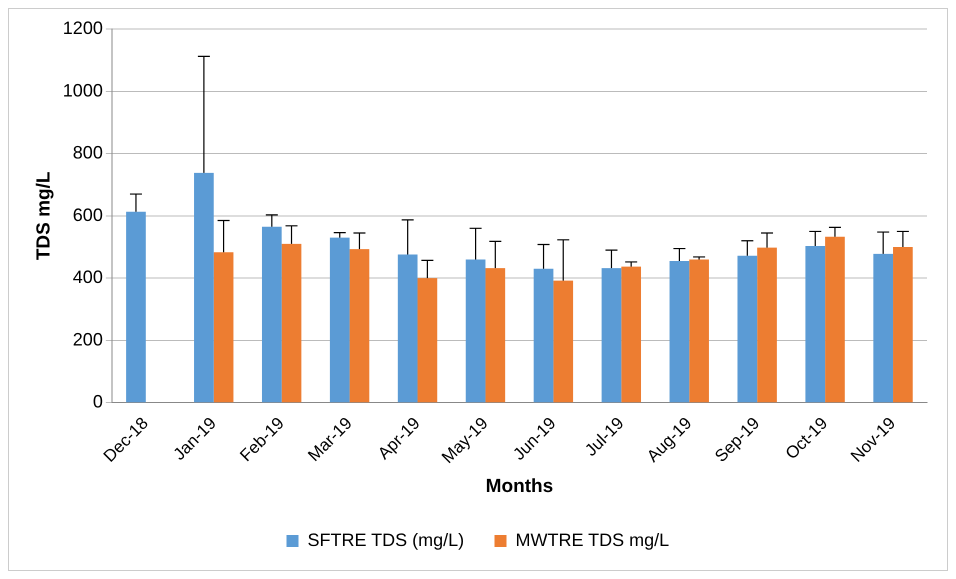 The image size is (956, 579). What do you see at coordinates (82, 90) in the screenshot?
I see `y-tick-label: 1000` at bounding box center [82, 90].